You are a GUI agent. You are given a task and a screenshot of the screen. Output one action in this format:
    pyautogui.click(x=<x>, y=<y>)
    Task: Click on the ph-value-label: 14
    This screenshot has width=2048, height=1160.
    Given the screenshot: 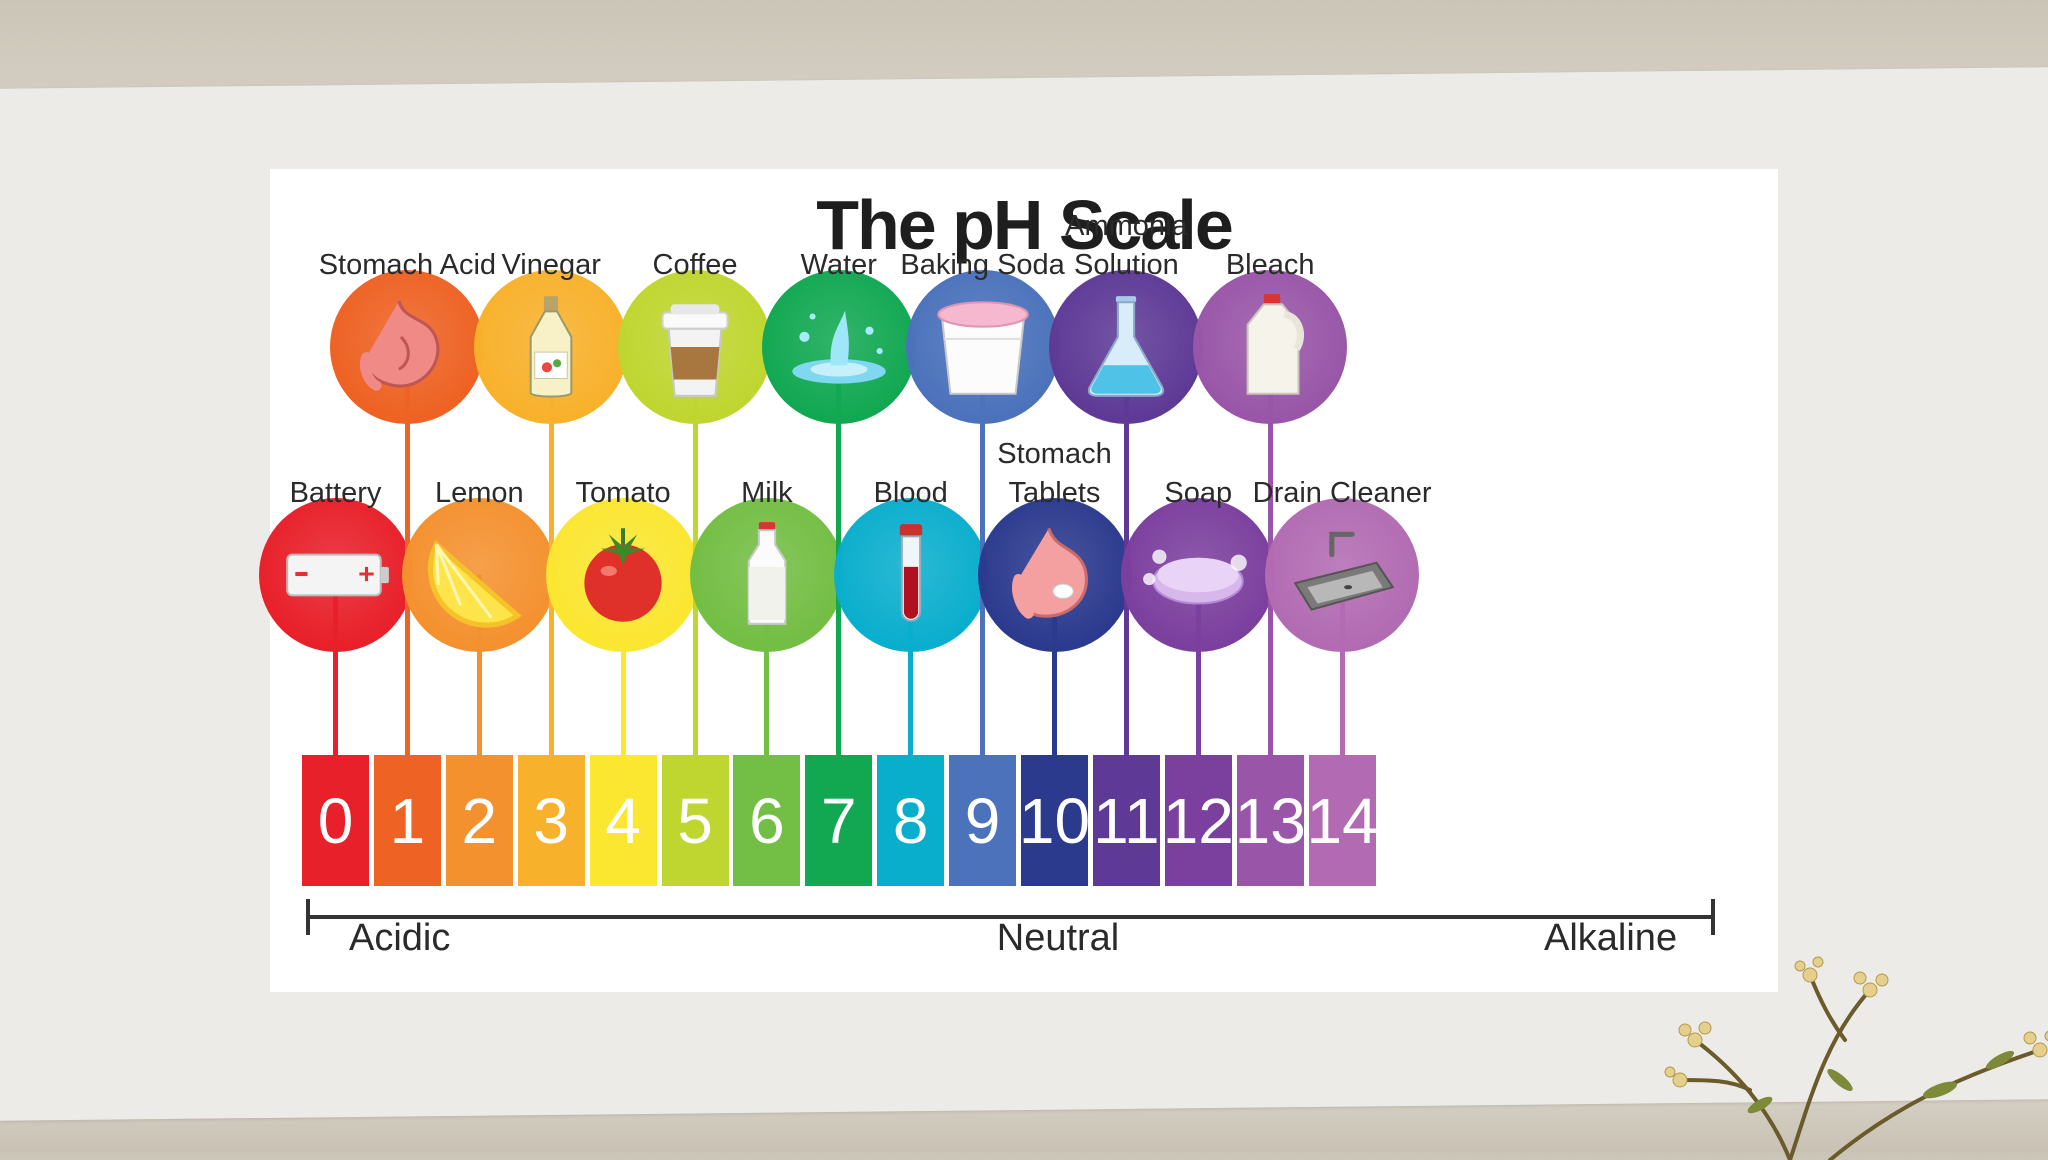 What is the action you would take?
    pyautogui.click(x=1342, y=820)
    